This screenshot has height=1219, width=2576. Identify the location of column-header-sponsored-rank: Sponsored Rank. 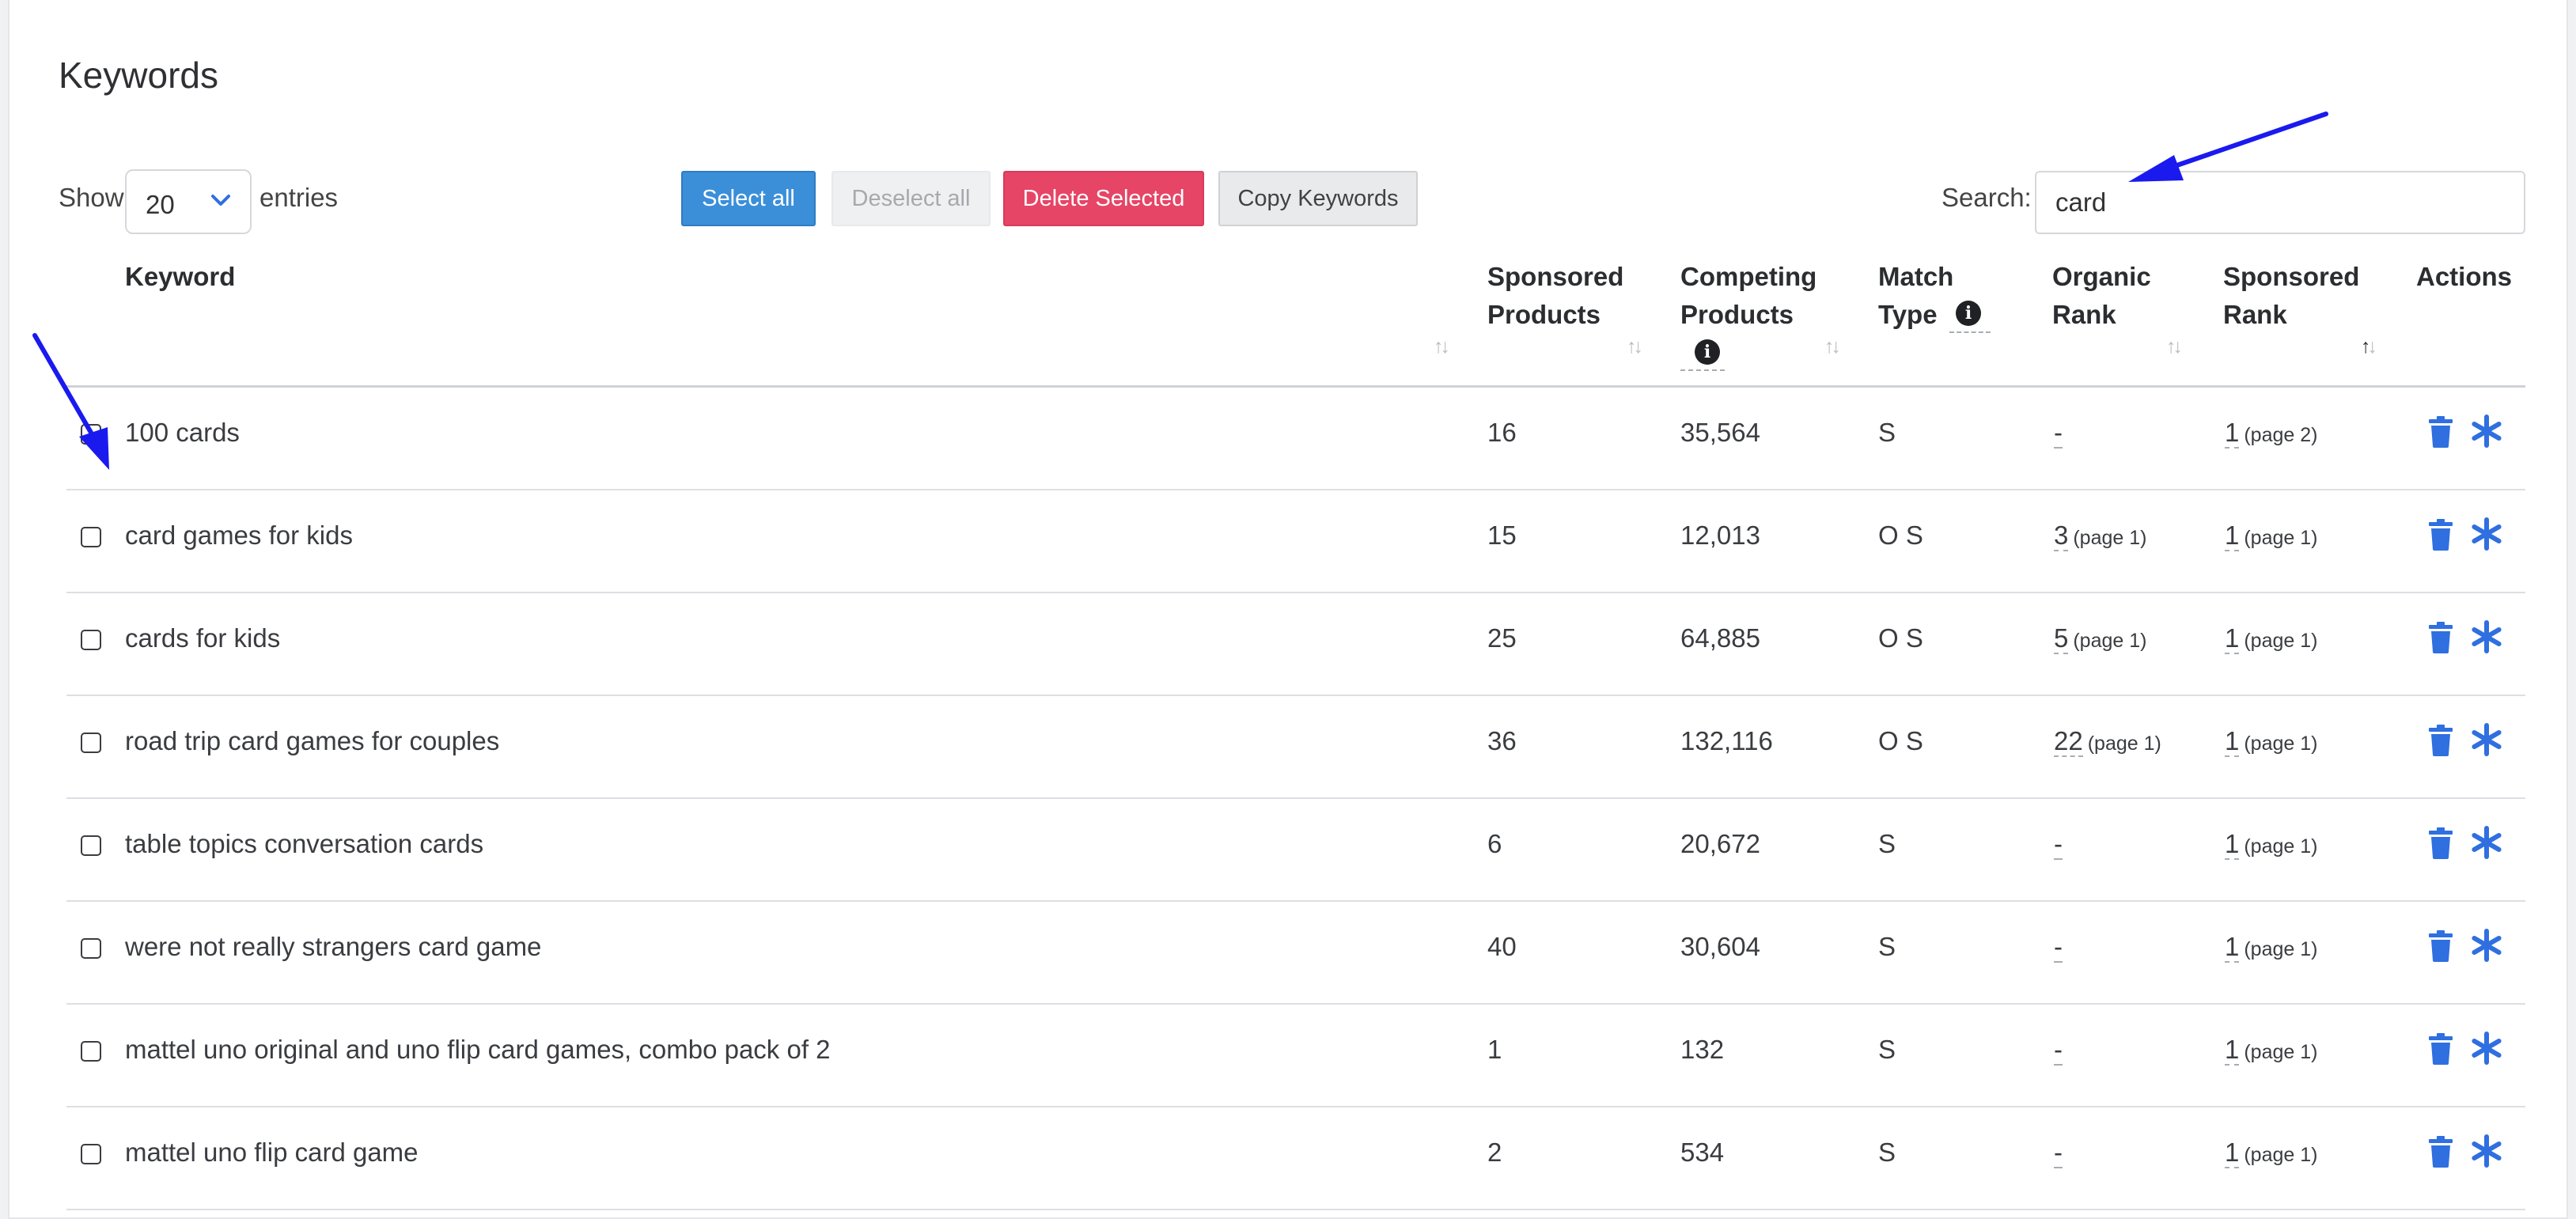
(2291, 296).